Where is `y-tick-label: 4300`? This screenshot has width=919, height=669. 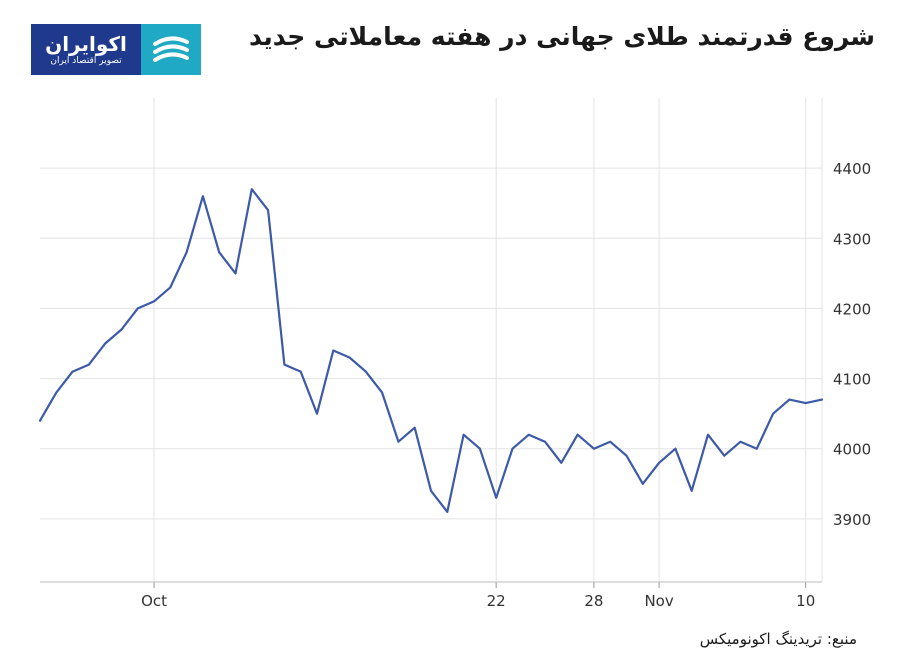
y-tick-label: 4300 is located at coordinates (852, 239).